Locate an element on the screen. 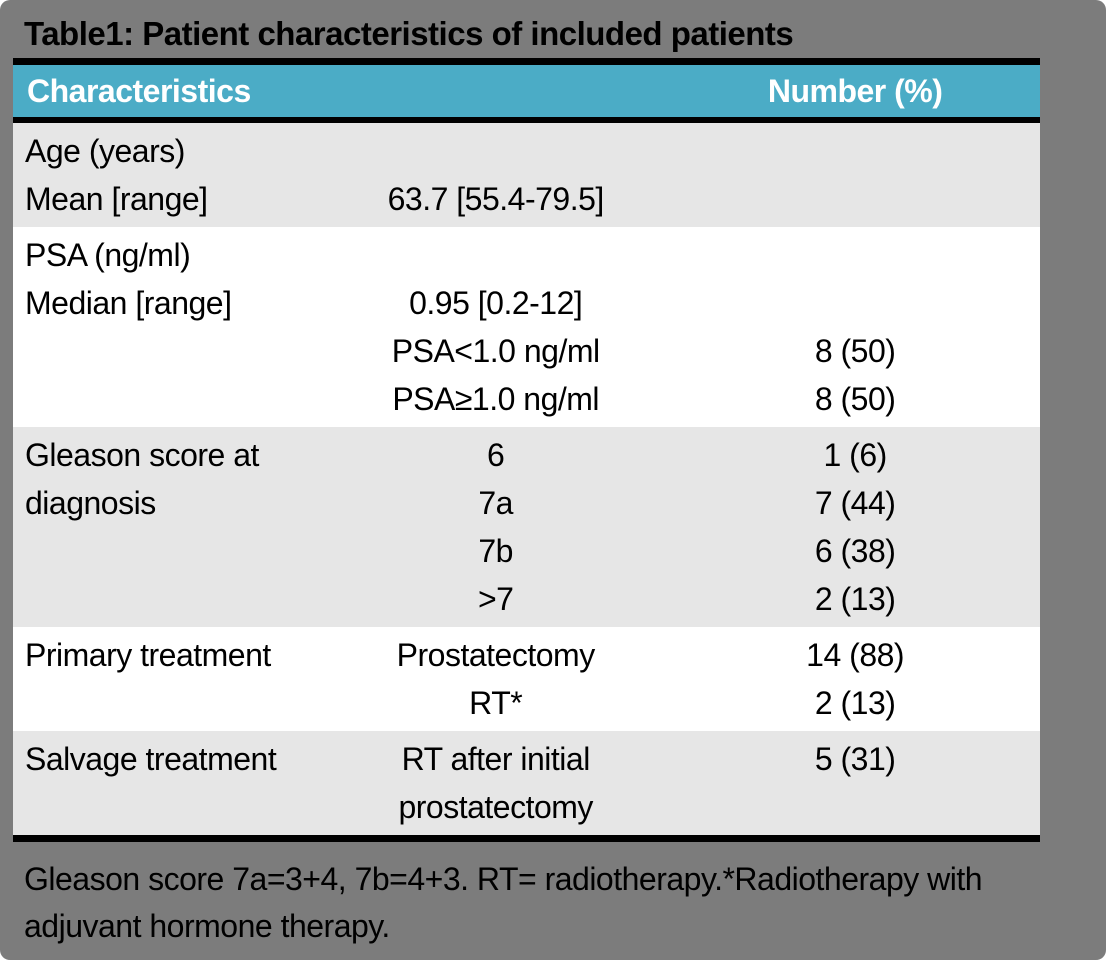  cell-text: 1 (6) is located at coordinates (855, 455).